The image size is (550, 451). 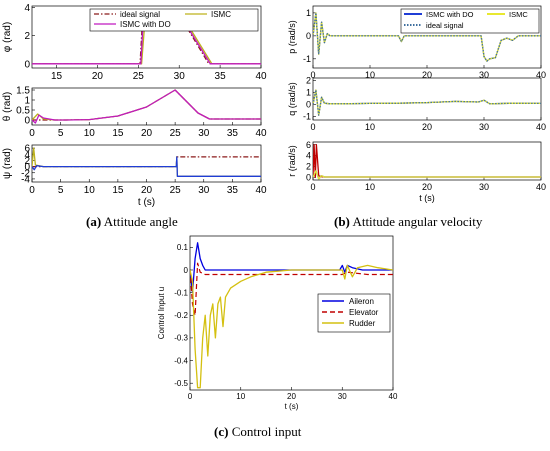 I want to click on series-group-control, so click(x=291, y=315).